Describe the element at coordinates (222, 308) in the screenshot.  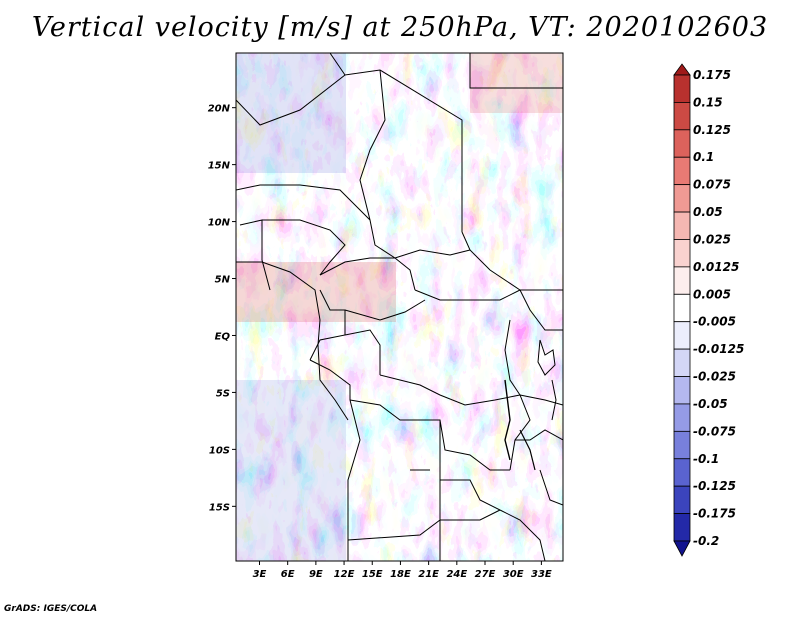
I see `latitude-axis: 20N 15N 10N 5N EQ 5S 10S 15S` at that location.